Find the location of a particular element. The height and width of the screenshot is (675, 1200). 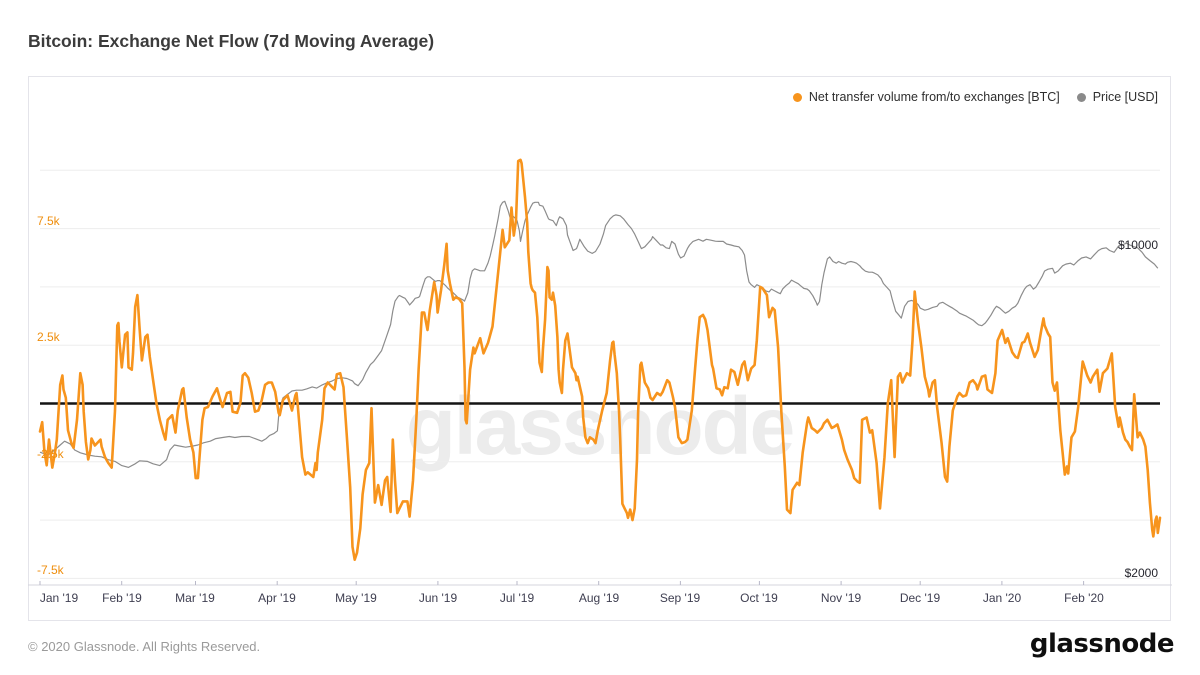

legend-item-price: Price [USD] is located at coordinates (1117, 97).